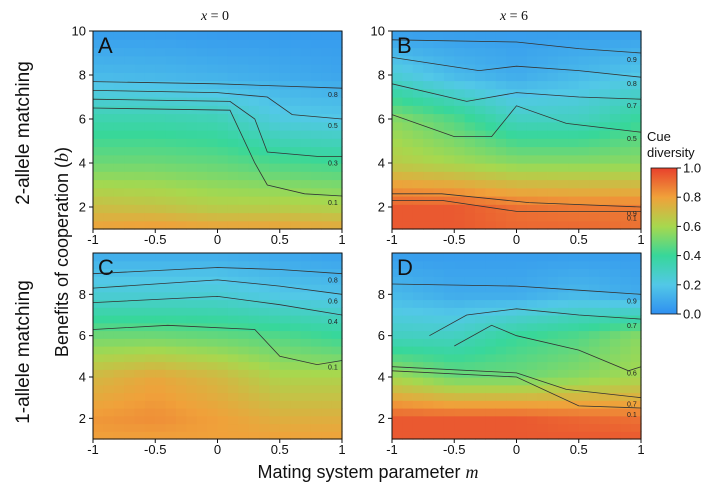 The image size is (720, 501). I want to click on contour-label: 0.6, so click(333, 301).